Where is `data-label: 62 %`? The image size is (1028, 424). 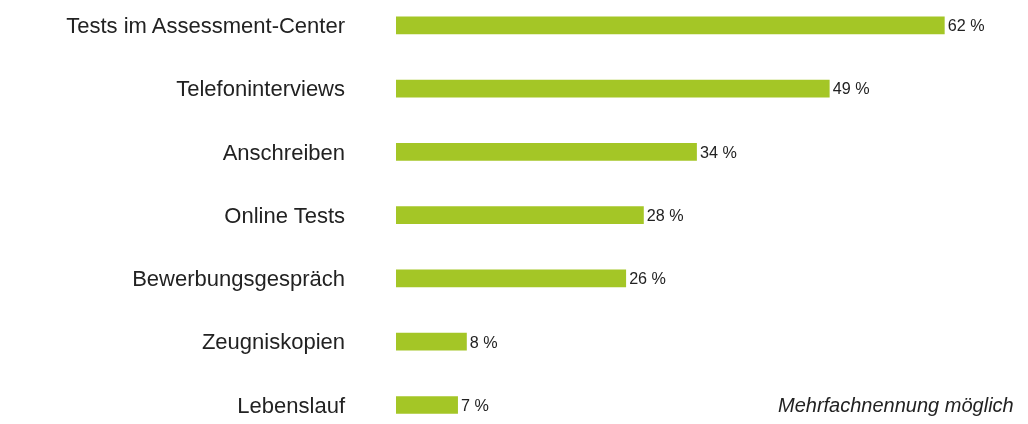 data-label: 62 % is located at coordinates (966, 25).